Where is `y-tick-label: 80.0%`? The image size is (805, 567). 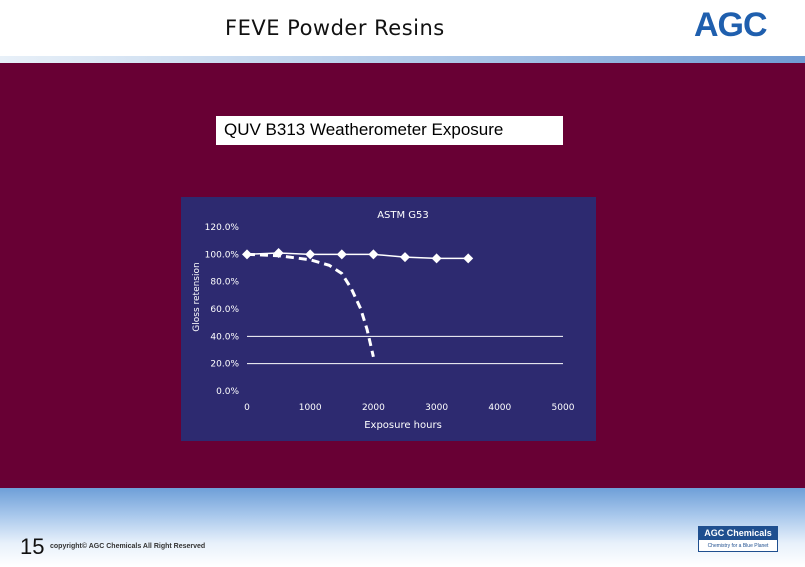 y-tick-label: 80.0% is located at coordinates (224, 283).